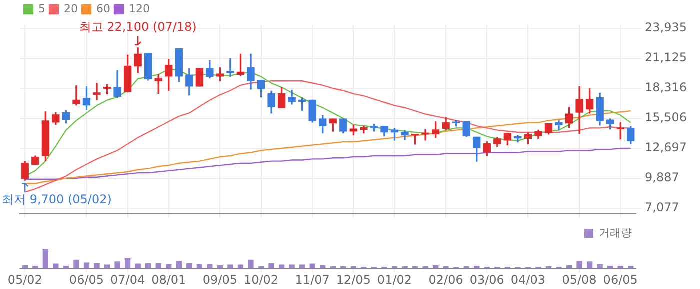 The width and height of the screenshot is (700, 289). I want to click on x-tick-label: 05/08, so click(579, 279).